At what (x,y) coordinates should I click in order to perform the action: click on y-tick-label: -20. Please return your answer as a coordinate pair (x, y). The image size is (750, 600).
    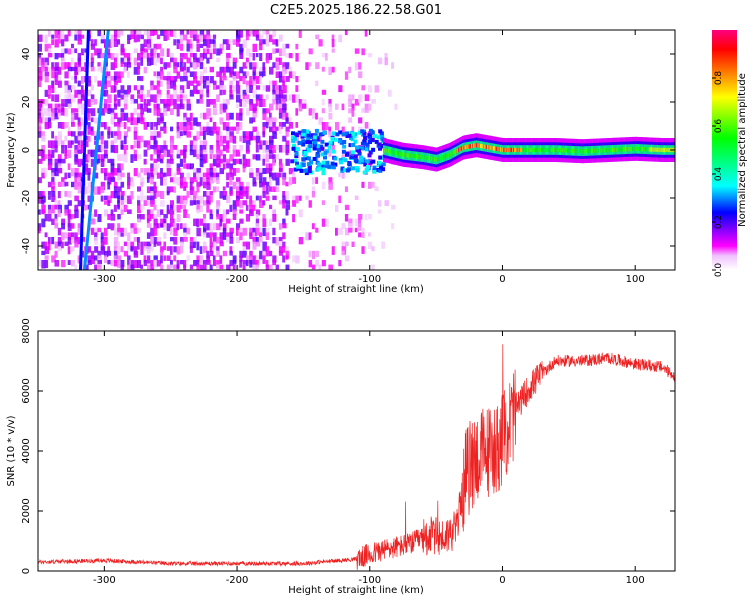
    Looking at the image, I should click on (26, 198).